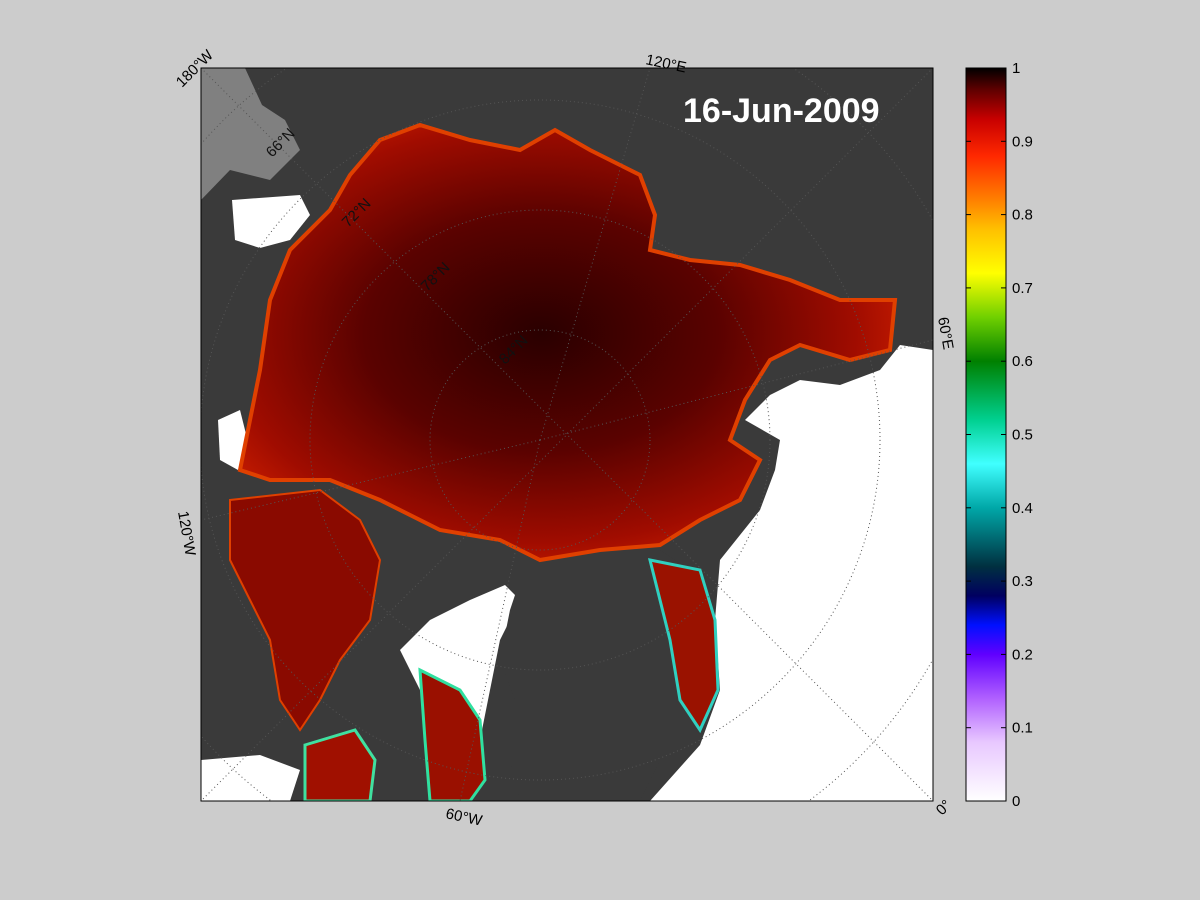 This screenshot has width=1200, height=900. Describe the element at coordinates (1016, 68) in the screenshot. I see `colorbar-tick-label: 1` at that location.